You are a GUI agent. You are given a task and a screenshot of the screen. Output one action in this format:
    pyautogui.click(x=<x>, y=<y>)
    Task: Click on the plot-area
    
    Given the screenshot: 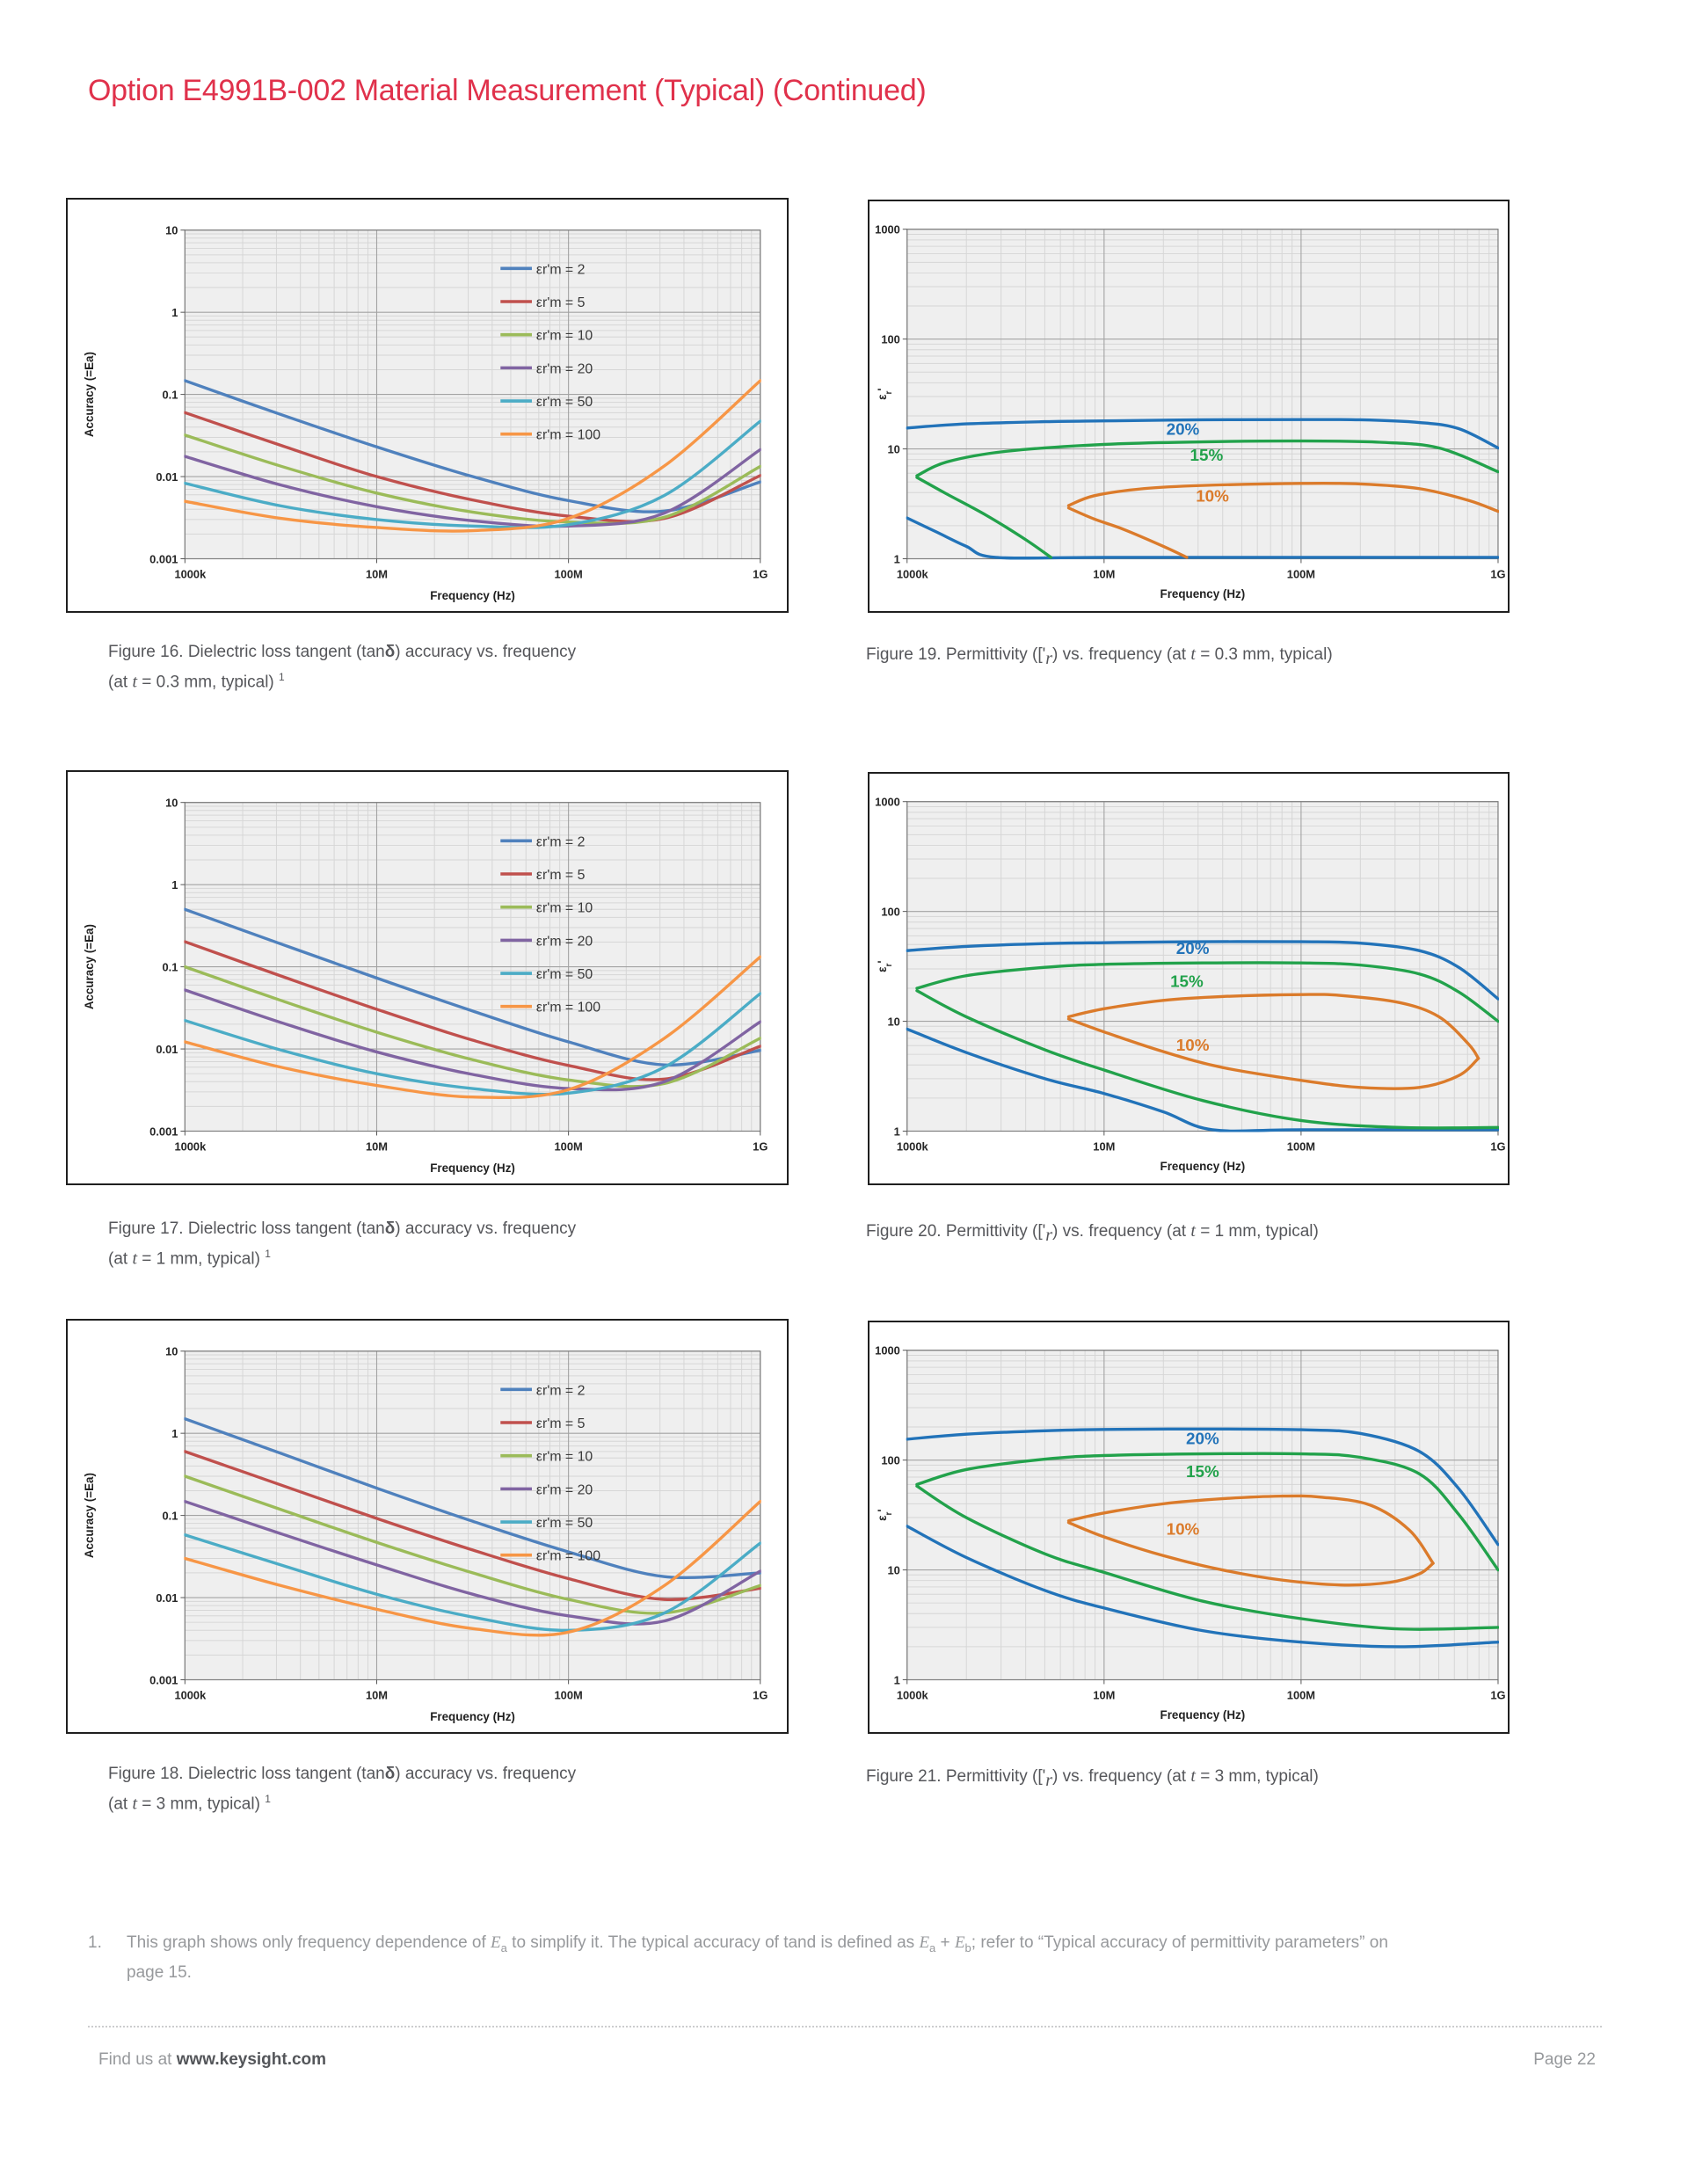 What is the action you would take?
    pyautogui.click(x=1202, y=394)
    